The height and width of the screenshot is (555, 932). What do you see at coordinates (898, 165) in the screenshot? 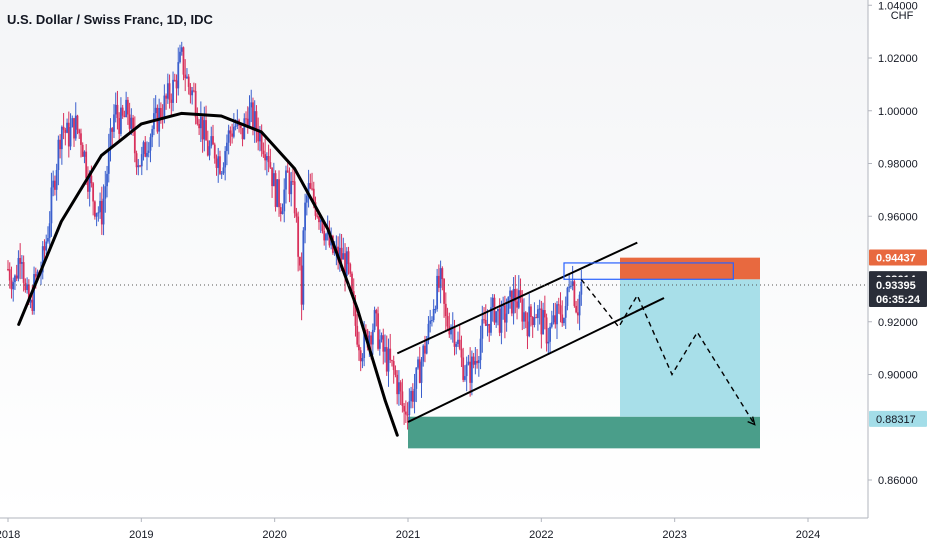
I see `y-tick-label: 0.98000` at bounding box center [898, 165].